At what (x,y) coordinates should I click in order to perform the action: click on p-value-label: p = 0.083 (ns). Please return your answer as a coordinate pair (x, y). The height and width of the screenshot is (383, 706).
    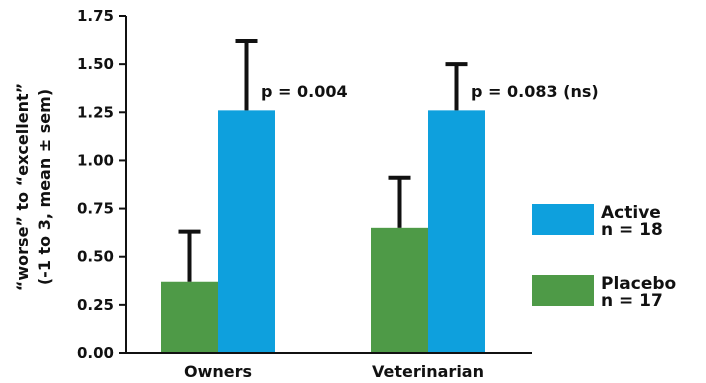
    Looking at the image, I should click on (535, 91).